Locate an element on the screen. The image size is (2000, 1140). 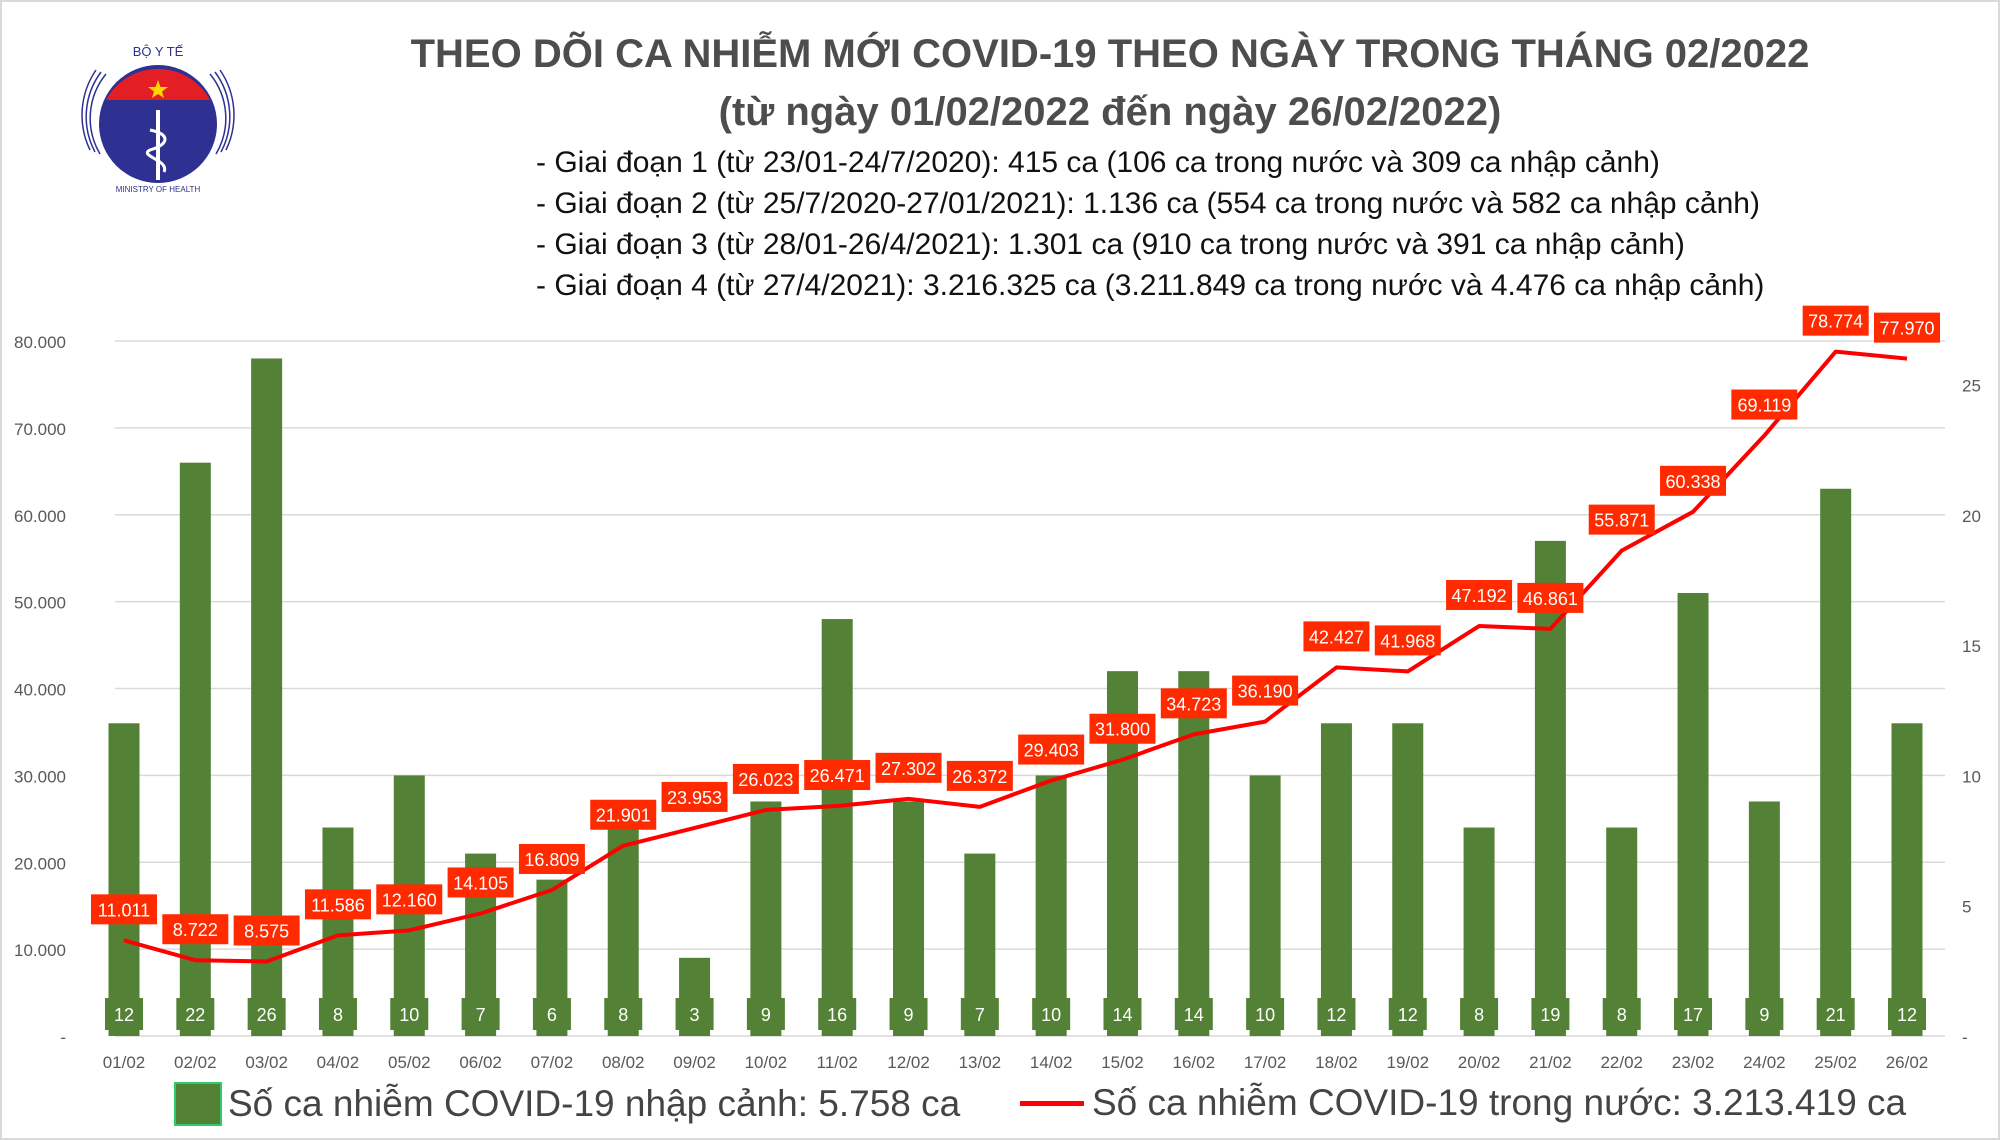
x-axis-tick: 01/02 is located at coordinates (124, 1062).